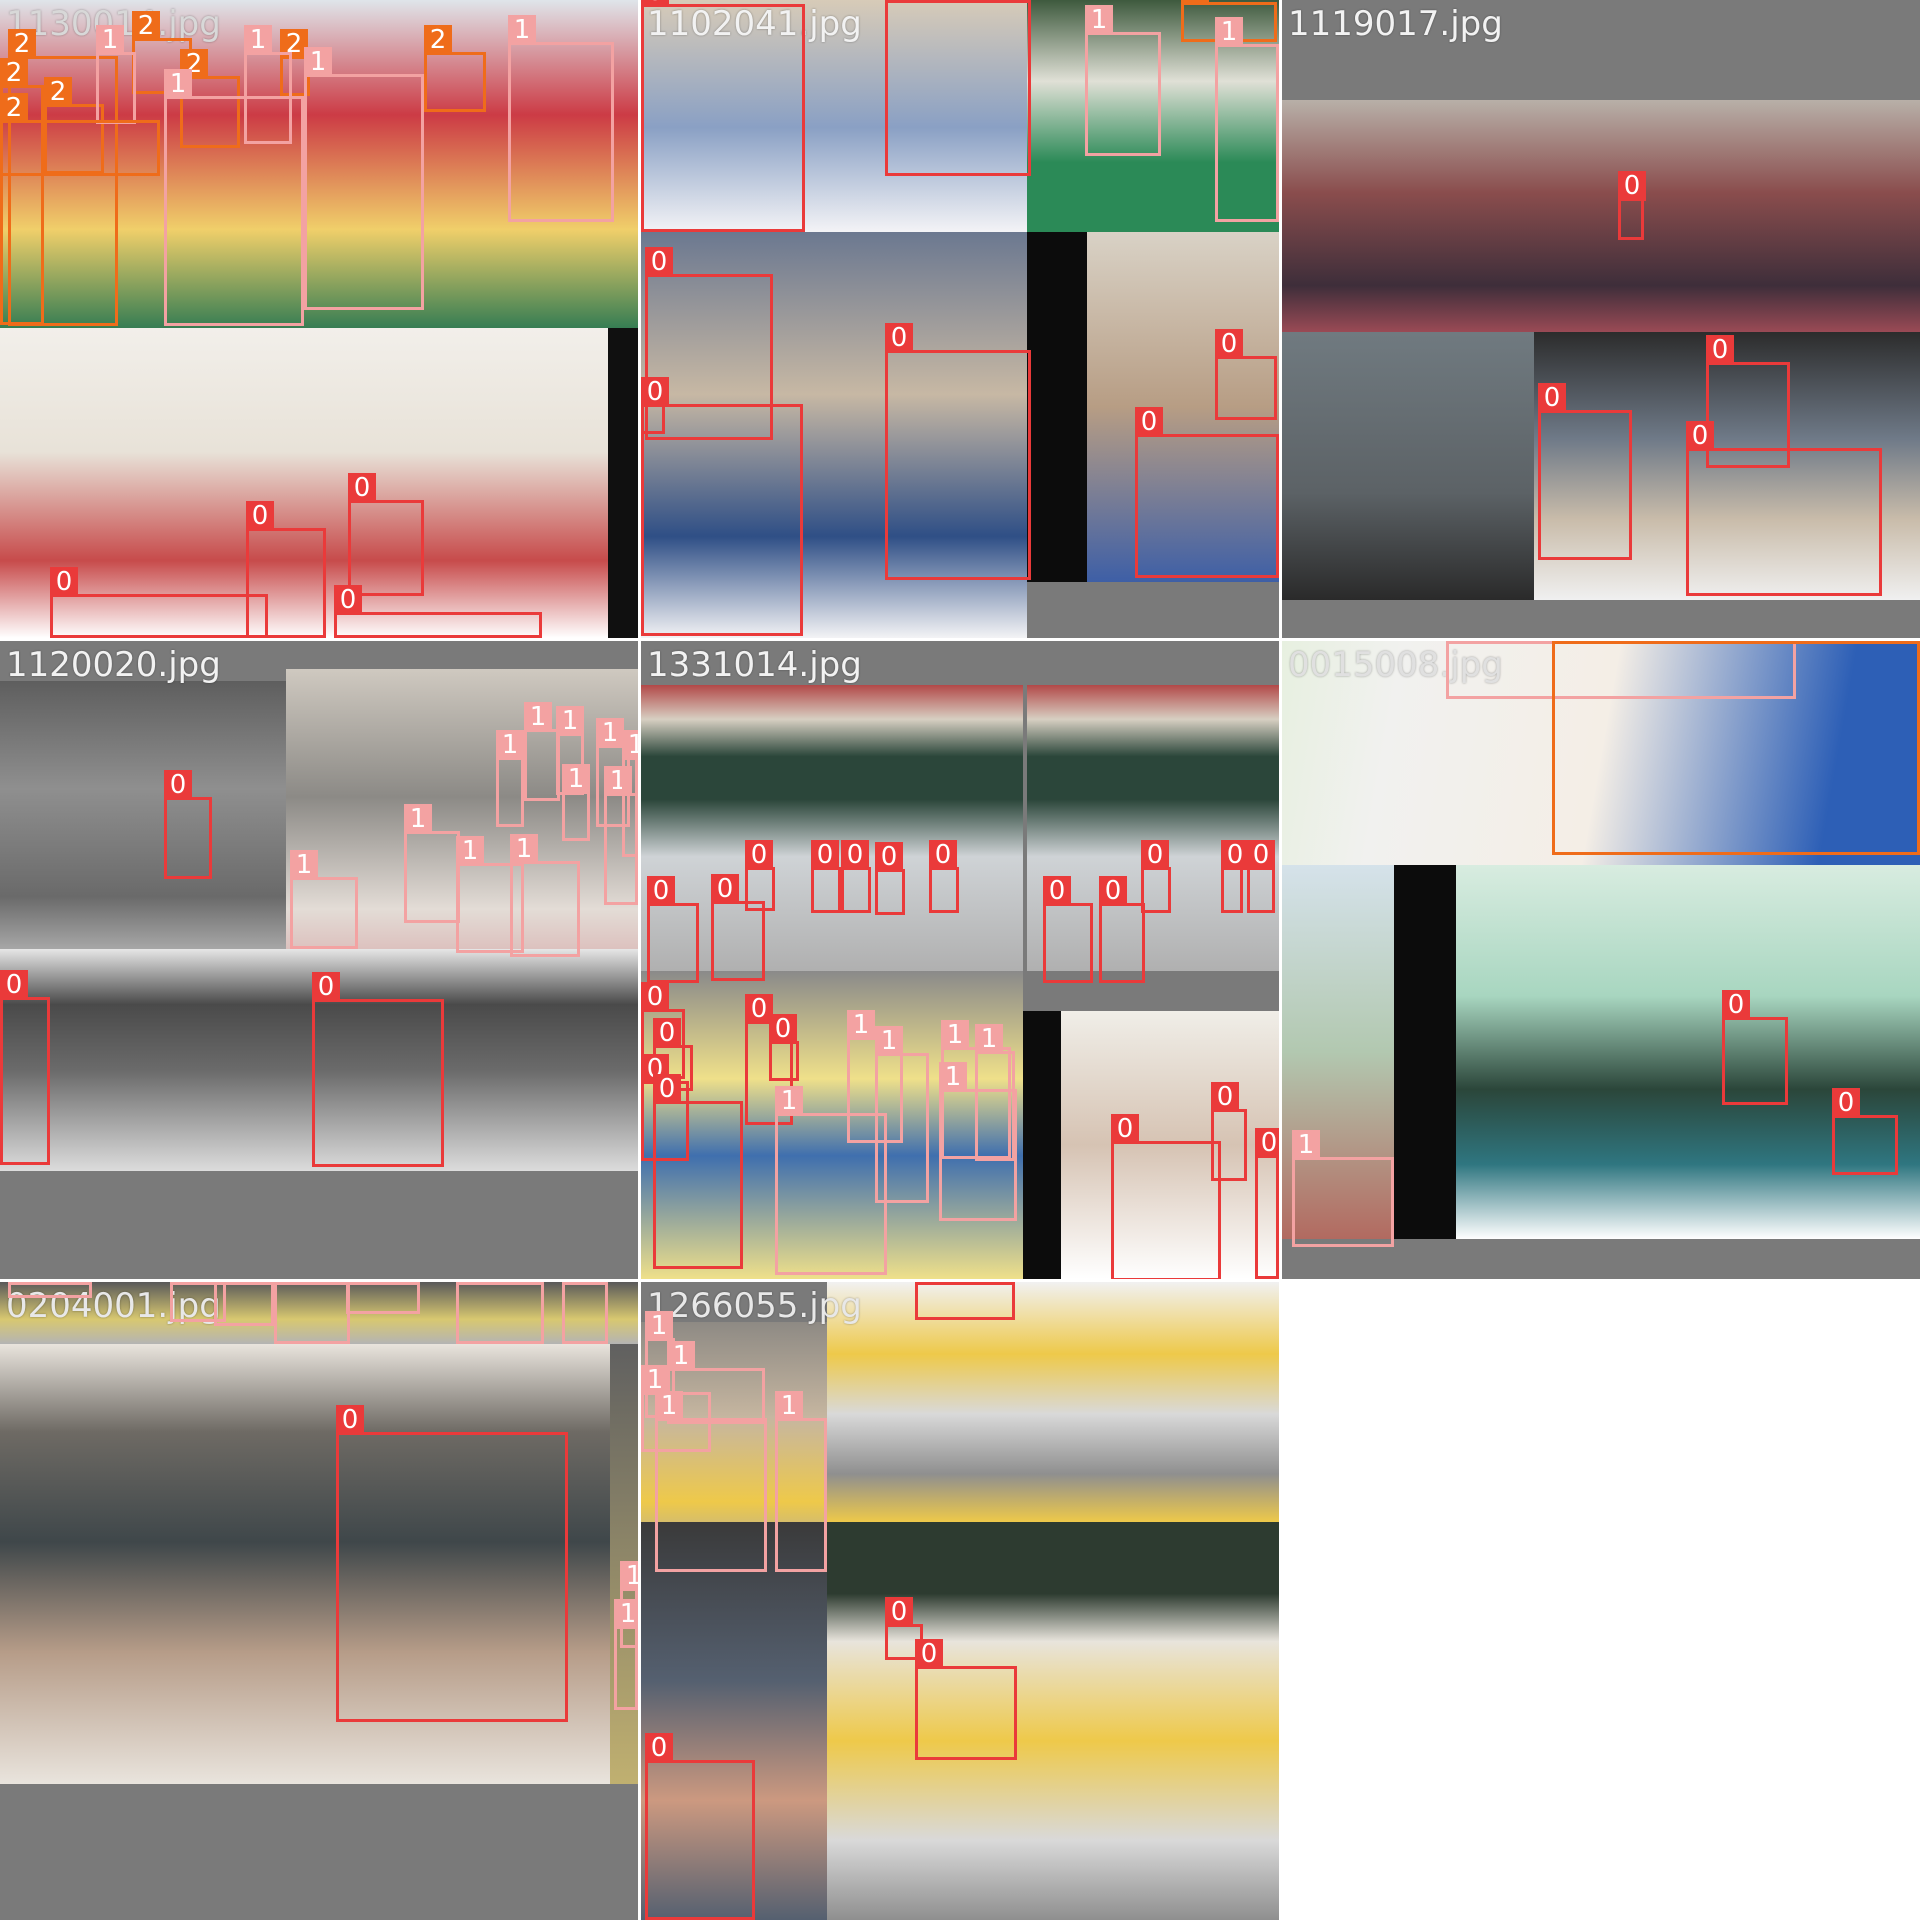  I want to click on tile-1266055: 1266055.jpg 0 1 1 1 1 1 0 0 0, so click(960, 1601).